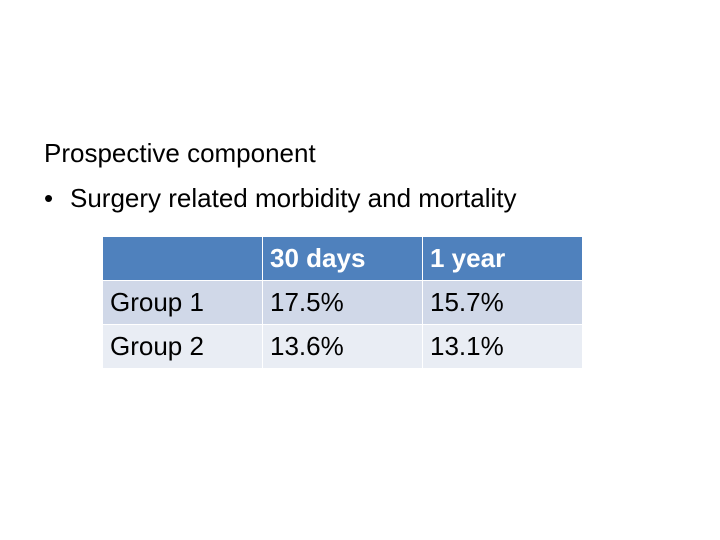 This screenshot has width=720, height=540. I want to click on bullet-item: • Surgery related morbidity and mortality, so click(280, 198).